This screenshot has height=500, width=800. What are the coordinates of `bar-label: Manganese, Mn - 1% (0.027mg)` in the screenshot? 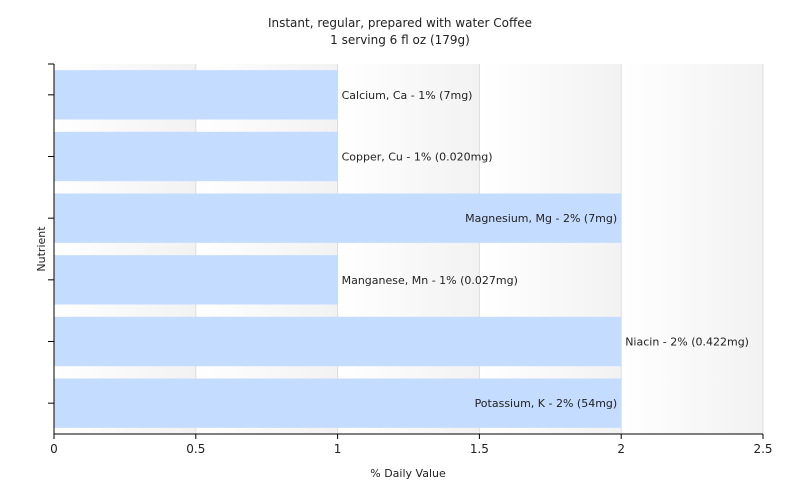 It's located at (430, 280).